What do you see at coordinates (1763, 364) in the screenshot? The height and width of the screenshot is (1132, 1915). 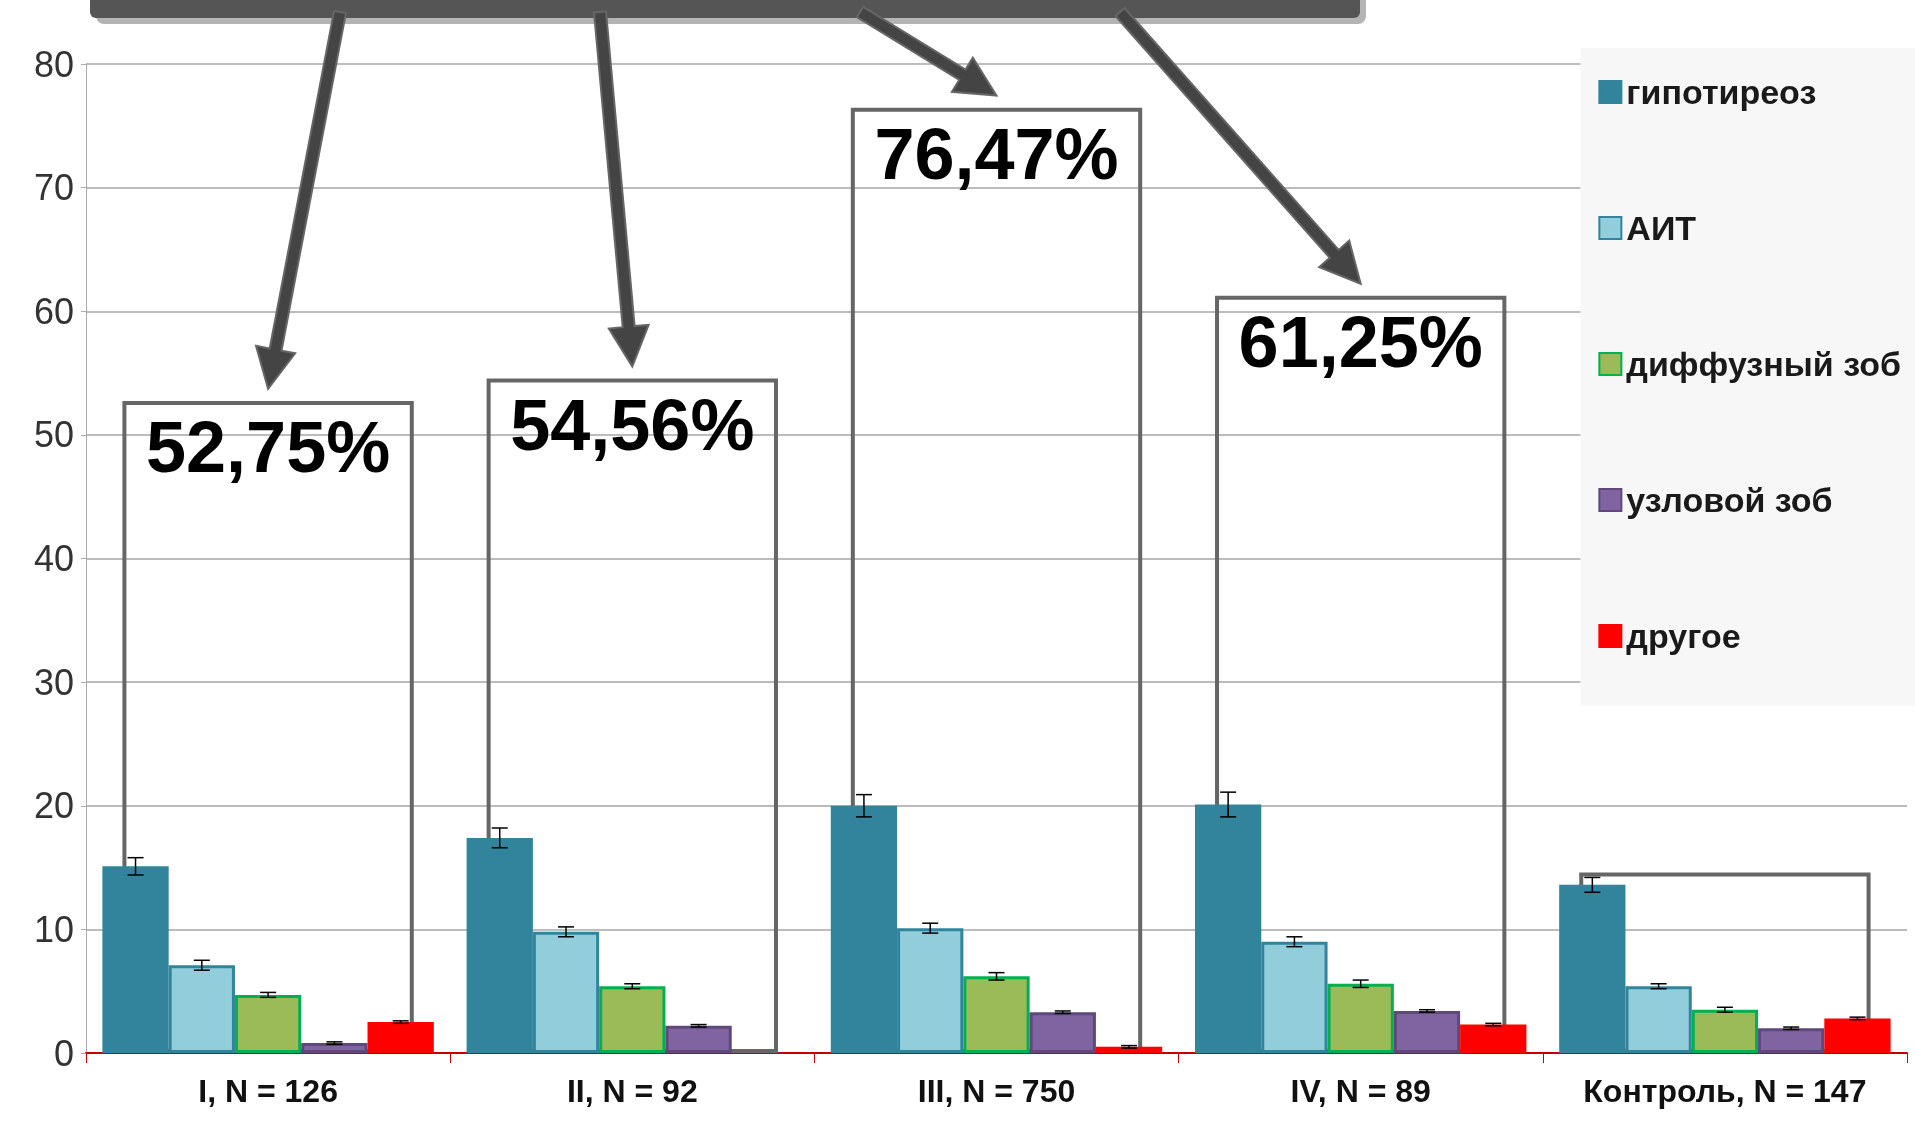 I see `legend-label: диффузный зоб` at bounding box center [1763, 364].